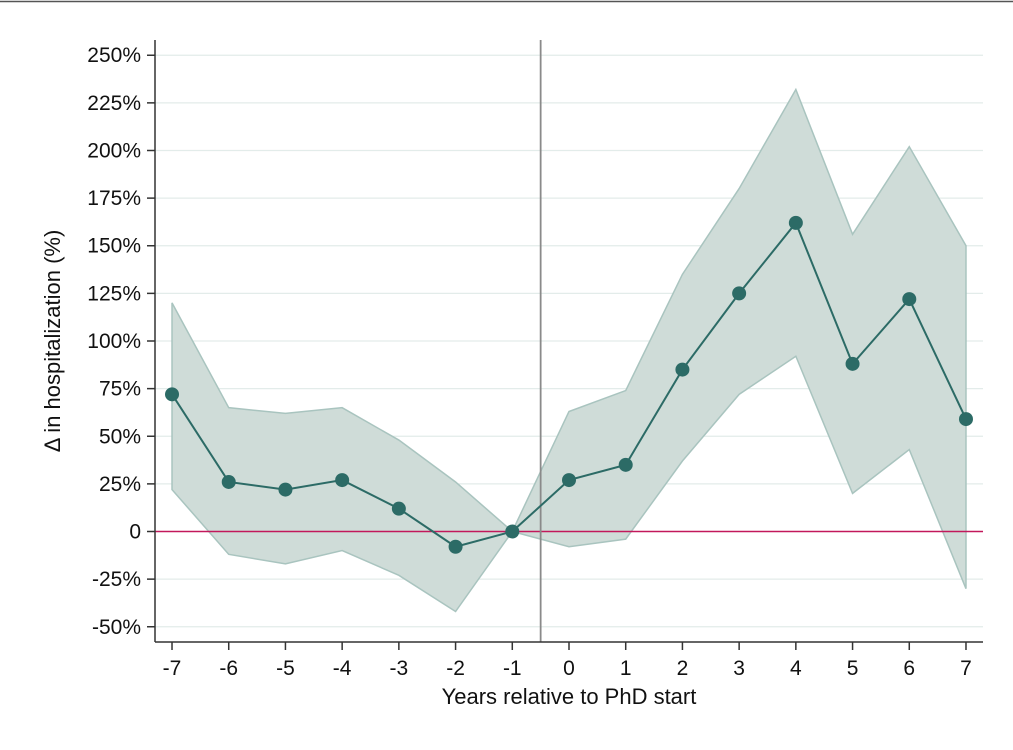  I want to click on y-tick-label: 150%, so click(114, 246).